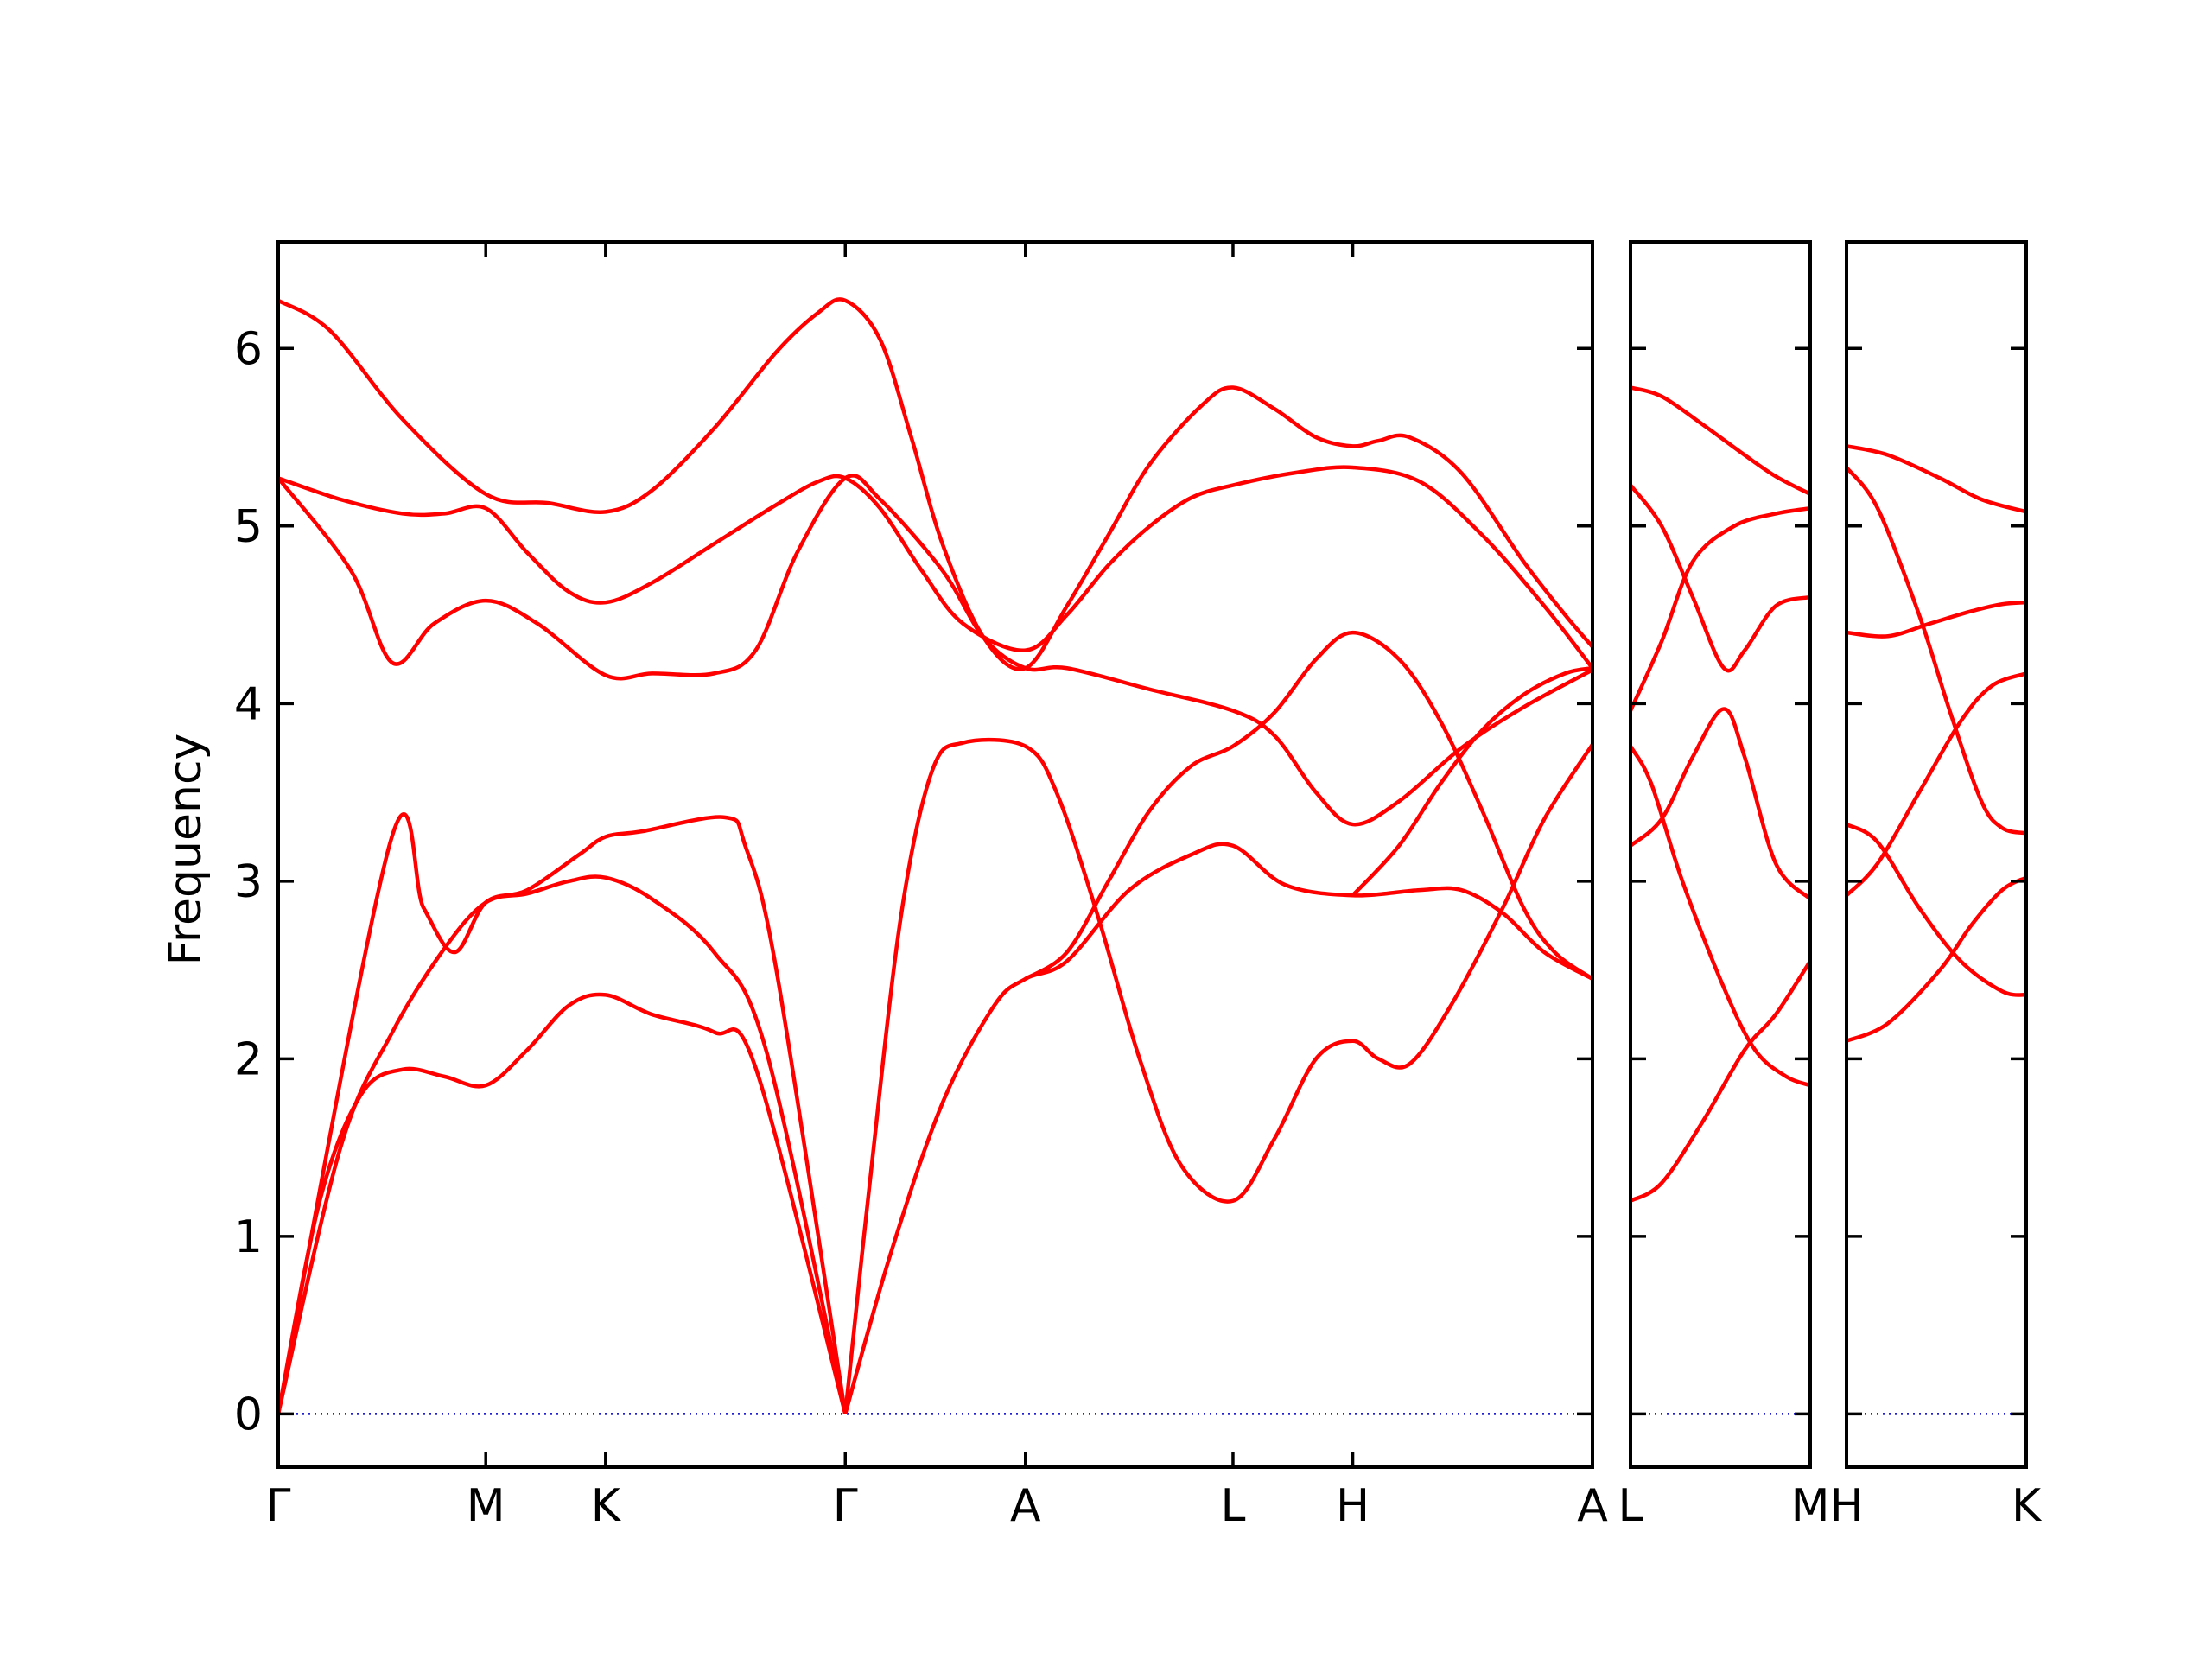 The image size is (2212, 1659). What do you see at coordinates (248, 1059) in the screenshot?
I see `y-tick-label: 2` at bounding box center [248, 1059].